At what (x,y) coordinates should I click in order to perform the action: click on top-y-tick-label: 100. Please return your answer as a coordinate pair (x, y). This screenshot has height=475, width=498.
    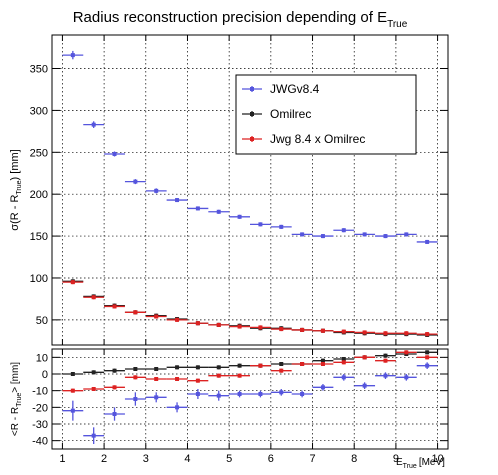
    Looking at the image, I should click on (39, 279).